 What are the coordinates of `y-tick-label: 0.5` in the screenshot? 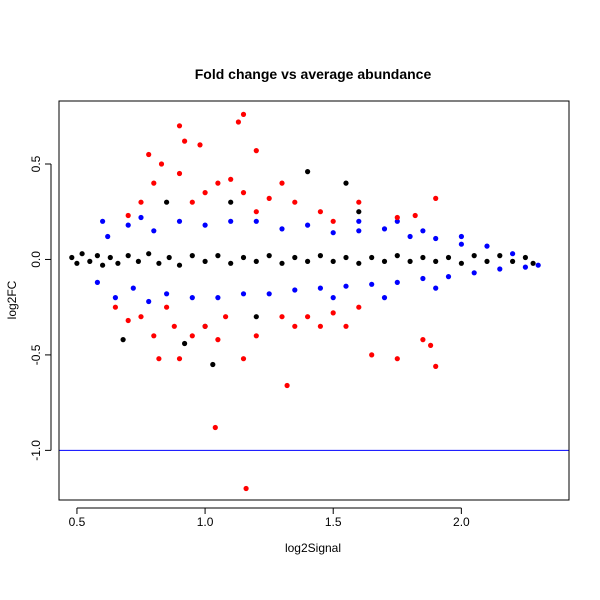 It's located at (36, 163).